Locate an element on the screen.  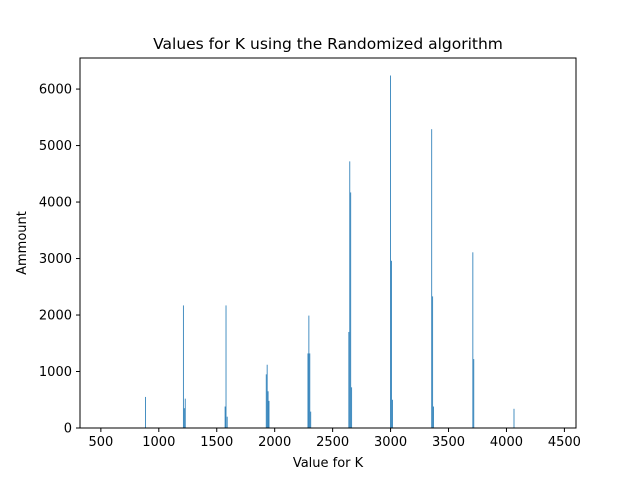
x-axis-label: Value for K is located at coordinates (328, 463).